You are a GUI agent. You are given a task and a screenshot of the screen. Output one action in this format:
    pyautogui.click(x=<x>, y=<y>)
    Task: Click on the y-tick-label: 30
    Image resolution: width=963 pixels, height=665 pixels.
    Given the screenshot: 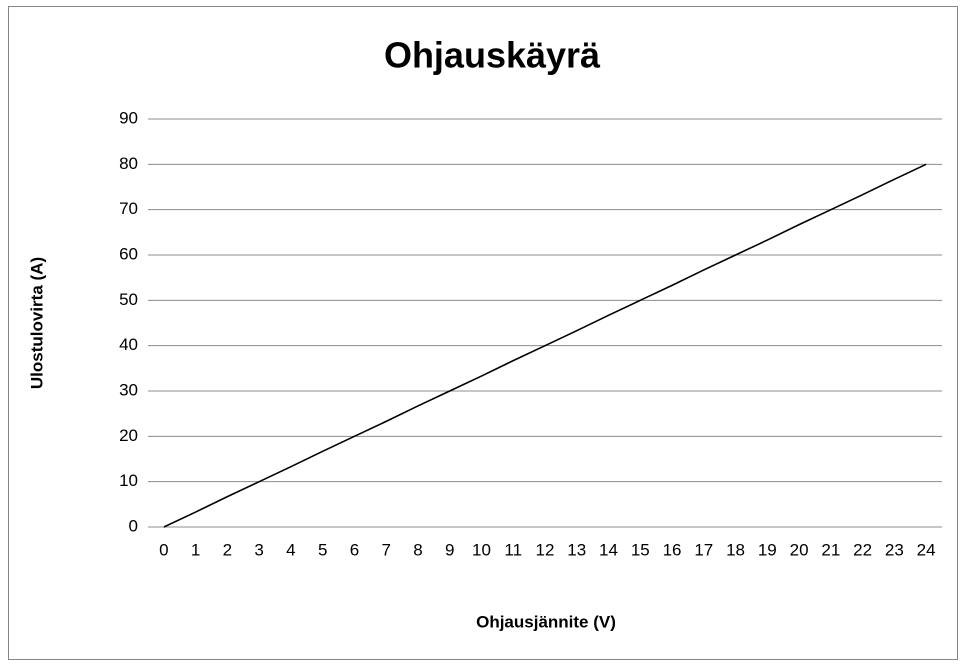 What is the action you would take?
    pyautogui.click(x=128, y=389)
    